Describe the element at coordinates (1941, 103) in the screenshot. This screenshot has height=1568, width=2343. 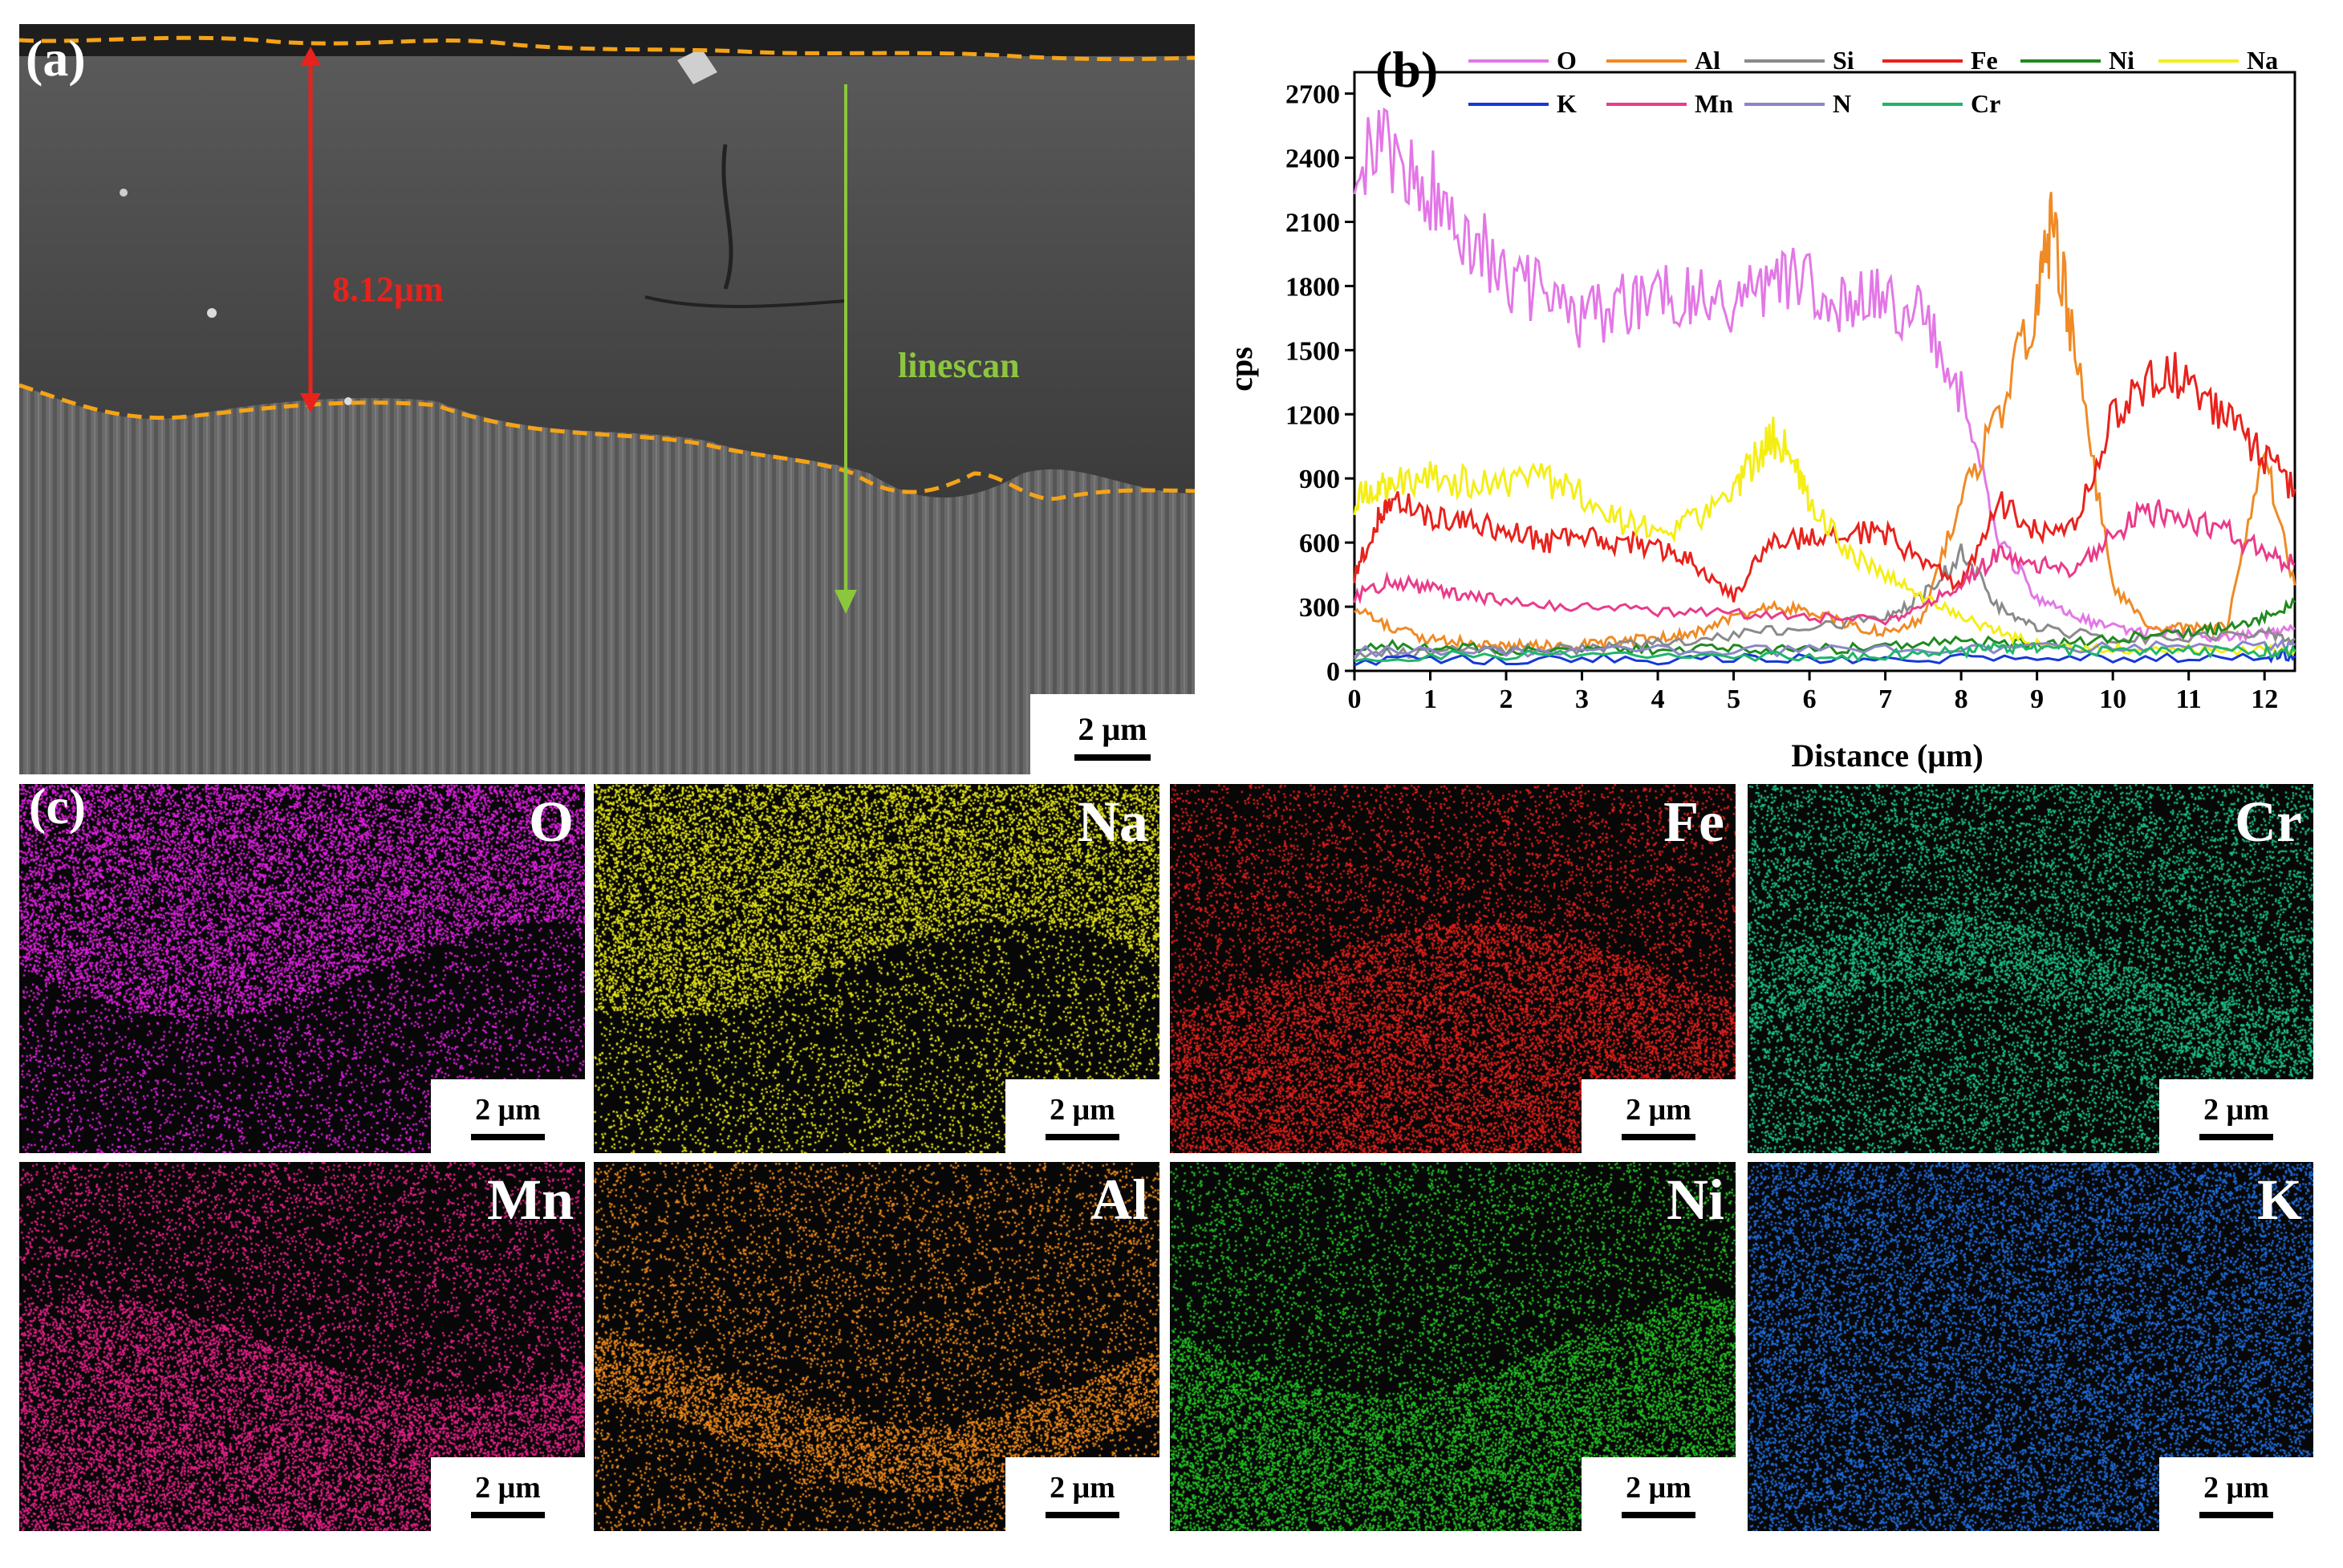
I see `legend-entry-cr: Cr` at that location.